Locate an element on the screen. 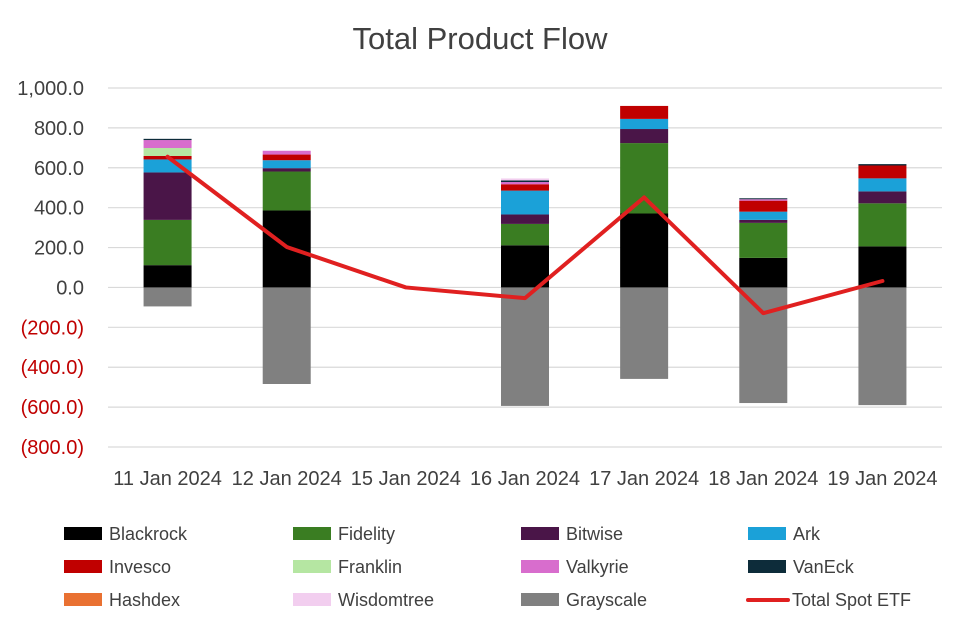 This screenshot has width=958, height=630. x-tick-label: 17 Jan 2024 is located at coordinates (644, 479).